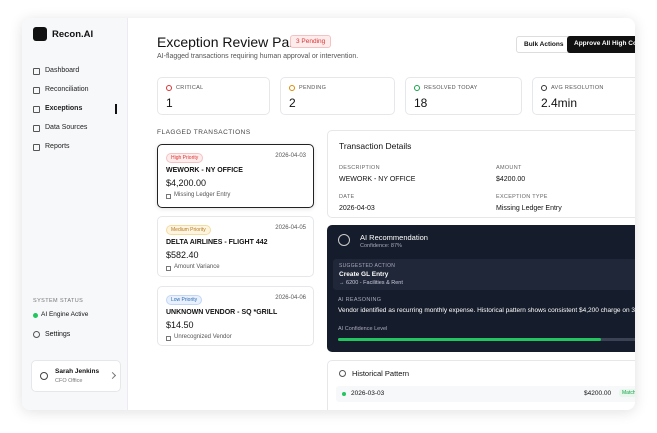 This screenshot has width=657, height=433. Describe the element at coordinates (627, 393) in the screenshot. I see `row-status: Match` at that location.